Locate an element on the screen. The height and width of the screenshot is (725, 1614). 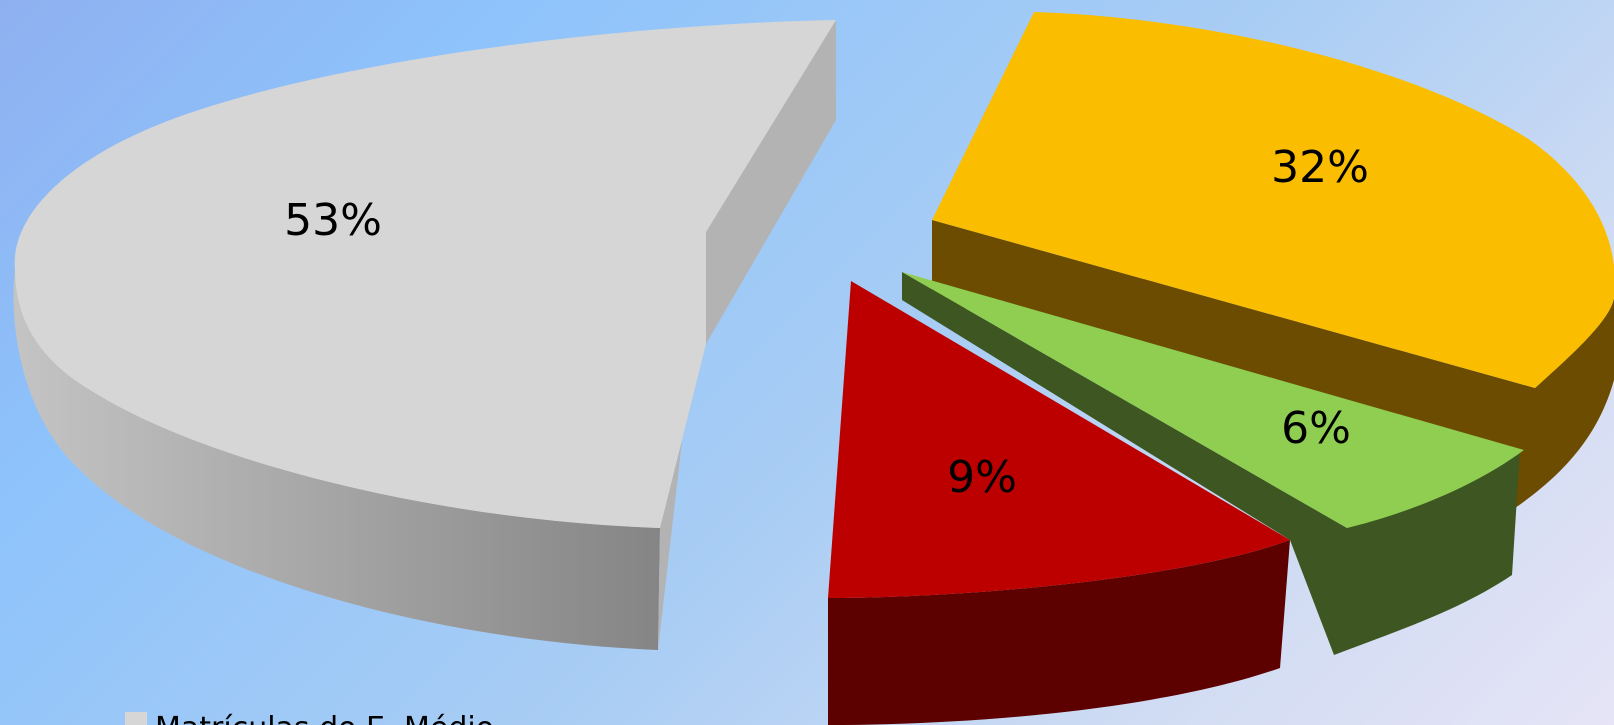
legend-swatch is located at coordinates (136, 718).